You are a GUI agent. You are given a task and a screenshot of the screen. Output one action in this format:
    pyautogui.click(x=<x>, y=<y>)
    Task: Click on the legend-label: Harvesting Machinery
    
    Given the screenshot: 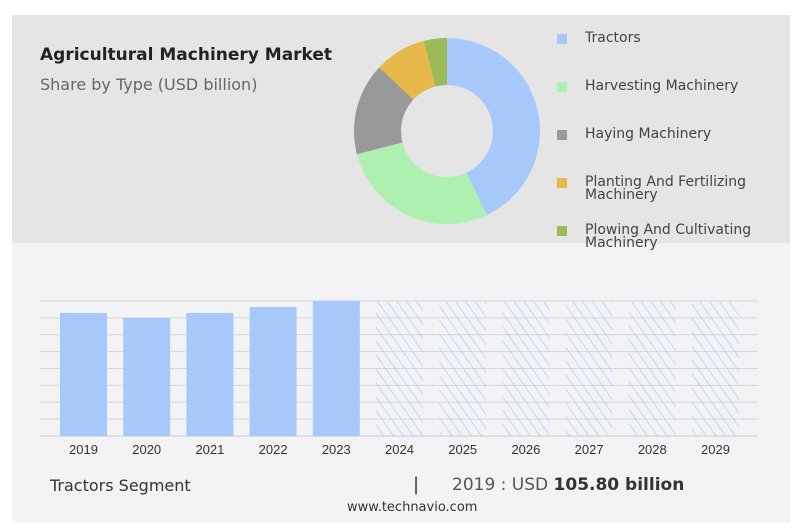 What is the action you would take?
    pyautogui.click(x=662, y=86)
    